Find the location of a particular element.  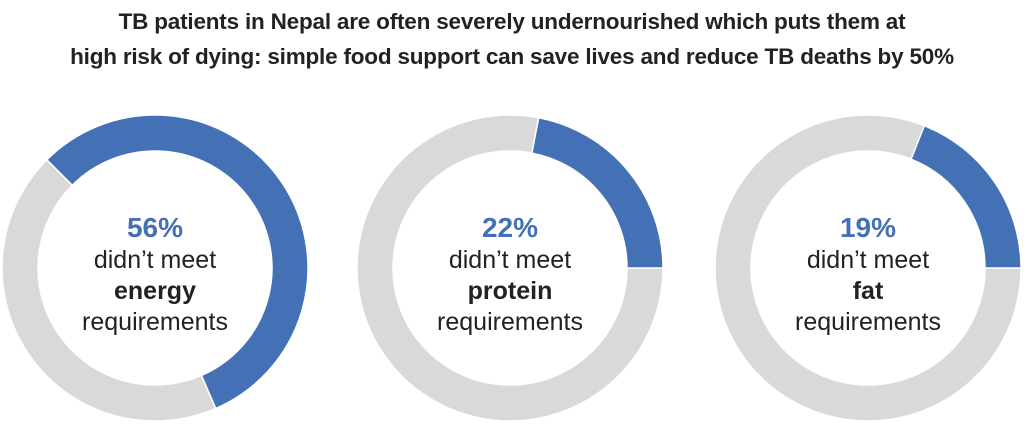

label-keyword: fat is located at coordinates (868, 291).